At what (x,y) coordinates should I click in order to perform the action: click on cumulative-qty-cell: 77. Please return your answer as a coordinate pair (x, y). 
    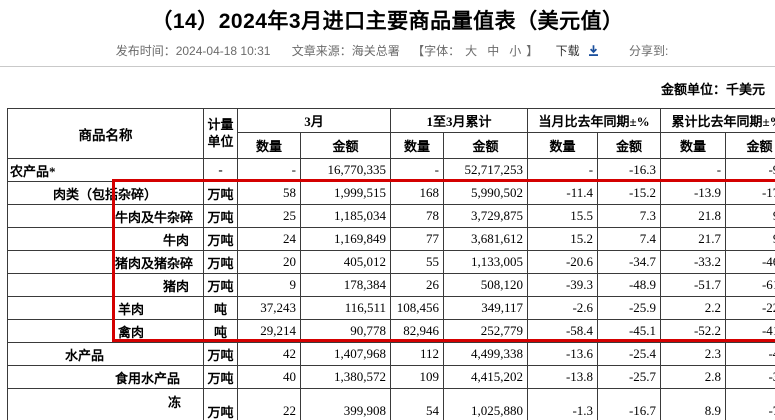
    Looking at the image, I should click on (417, 239).